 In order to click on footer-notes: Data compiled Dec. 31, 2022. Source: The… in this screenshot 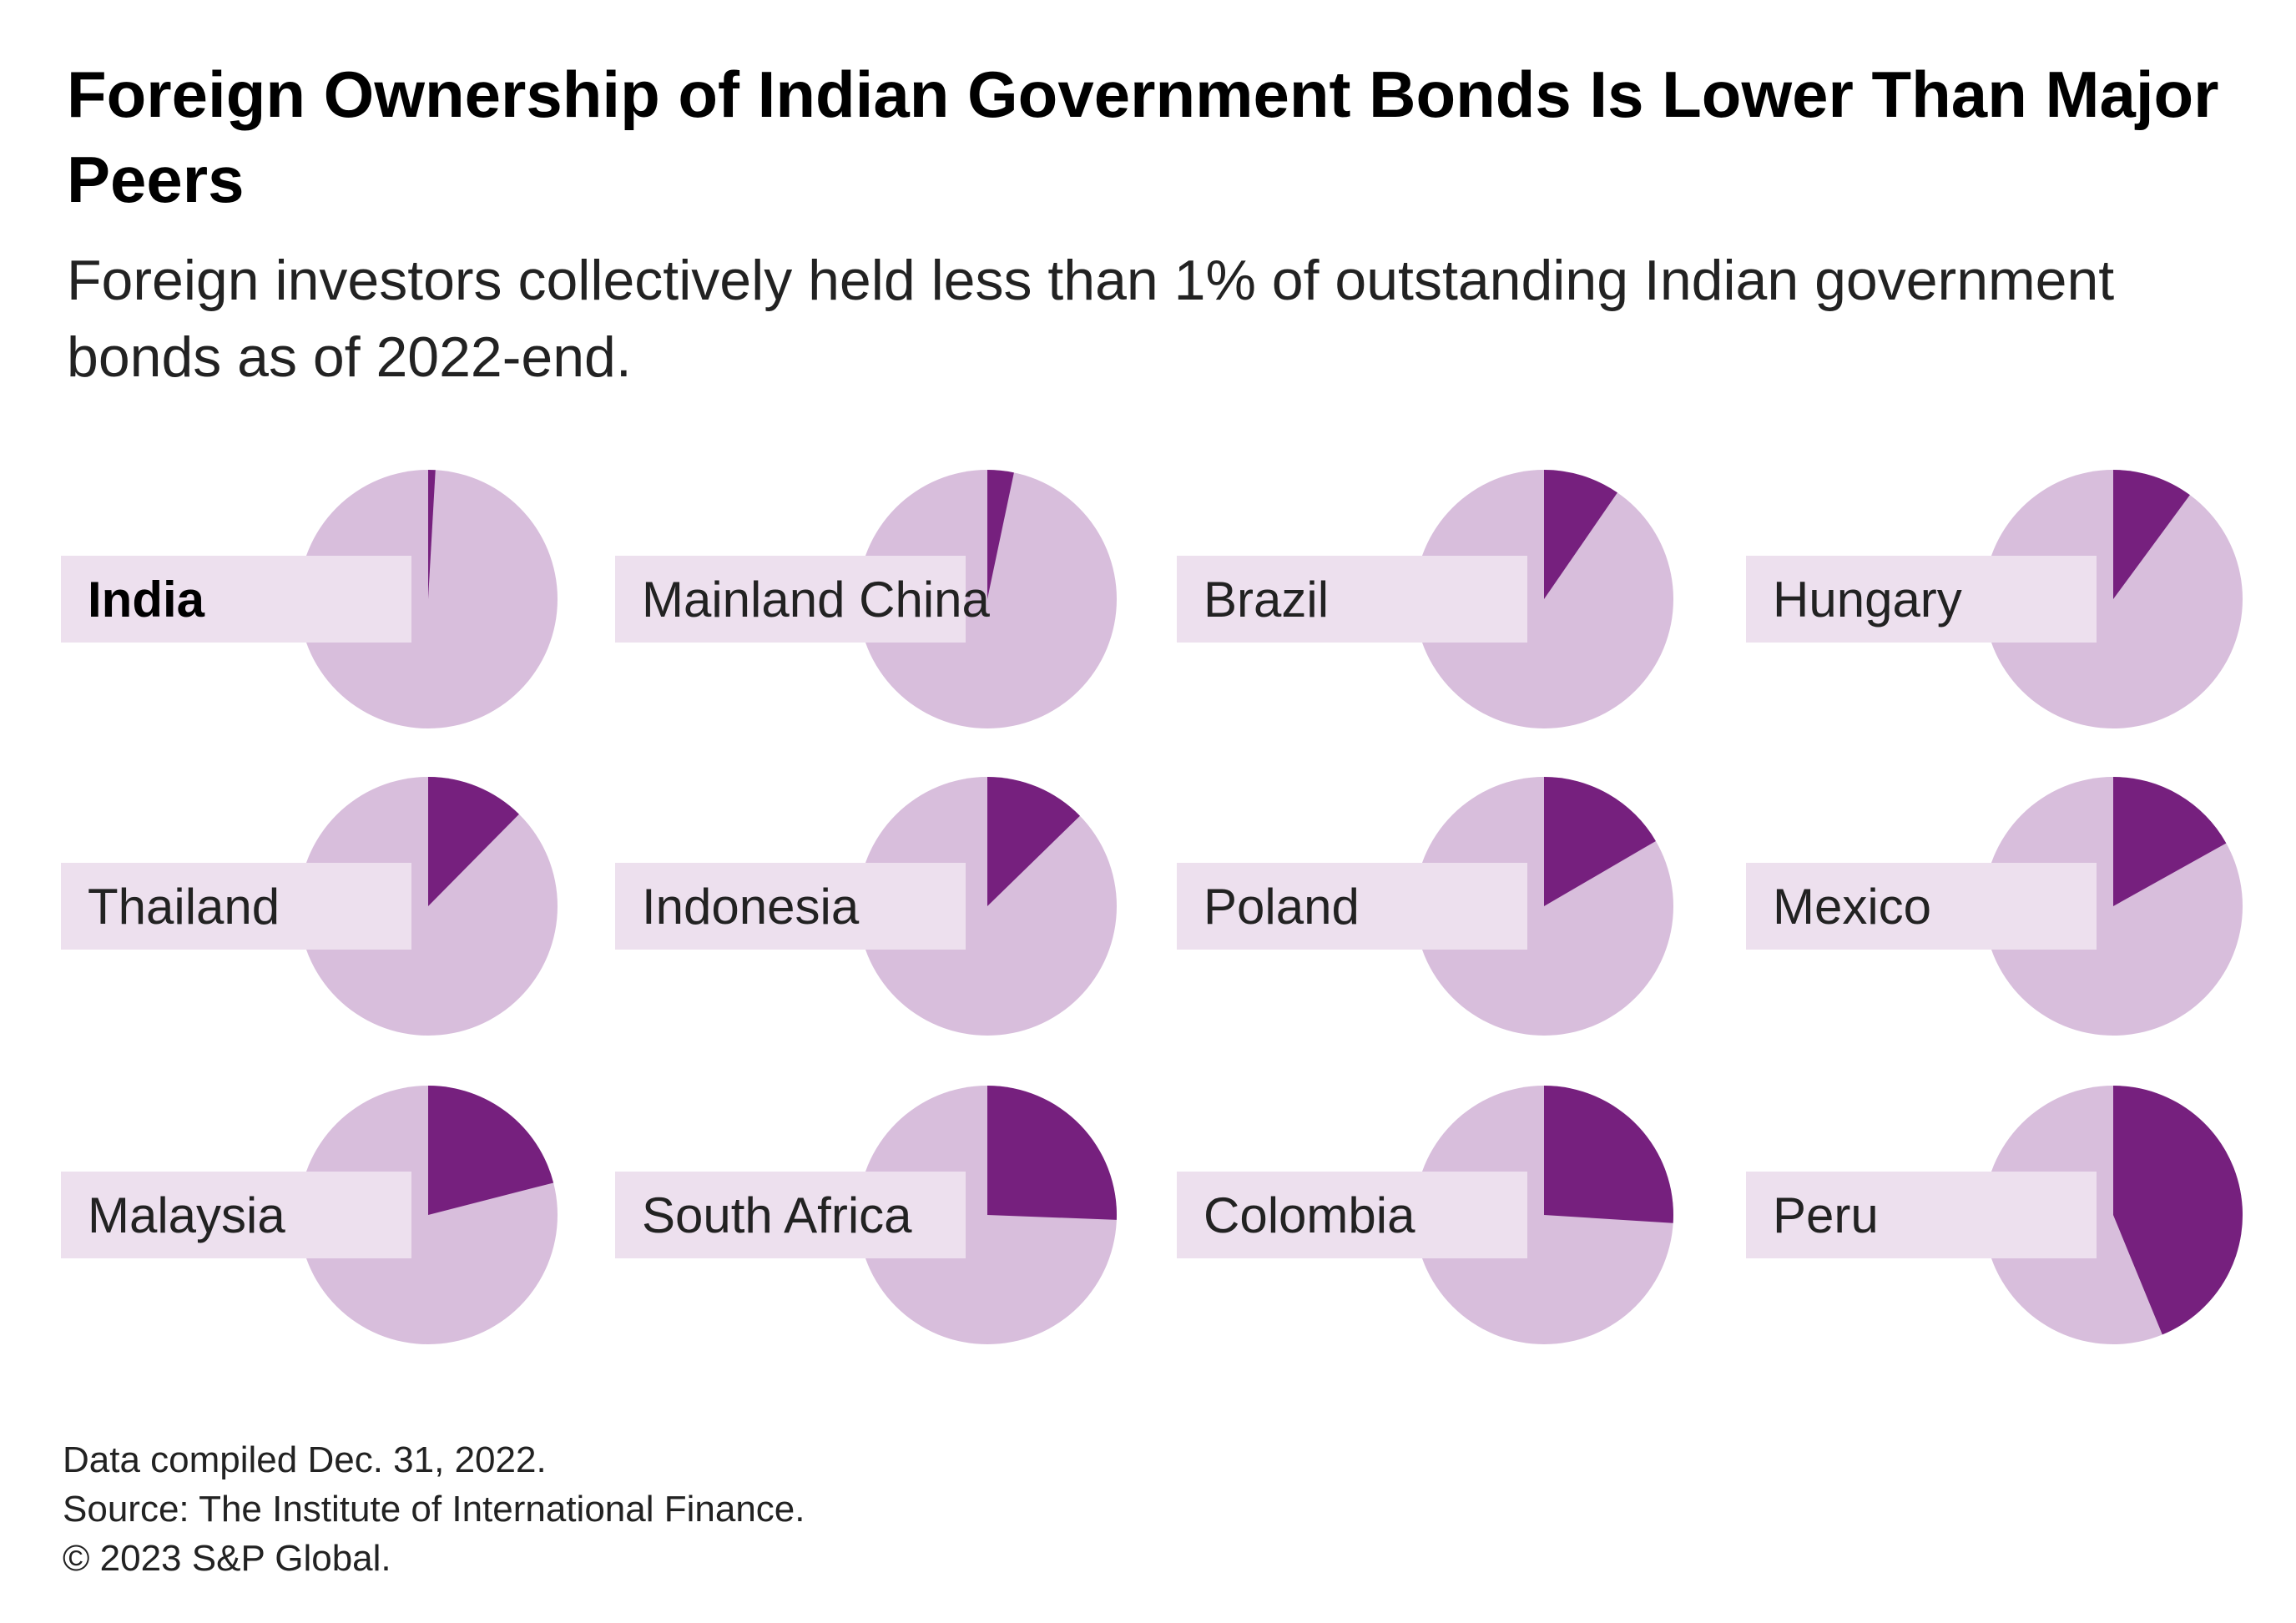, I will do `click(434, 1509)`.